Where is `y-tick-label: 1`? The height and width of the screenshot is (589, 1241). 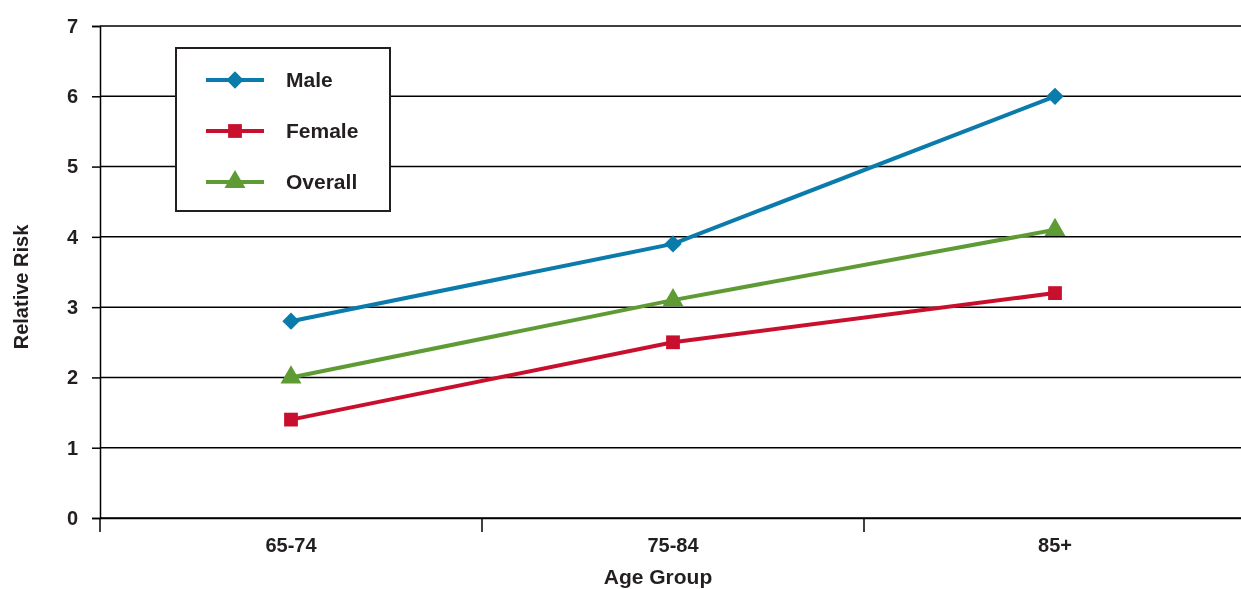 y-tick-label: 1 is located at coordinates (72, 447).